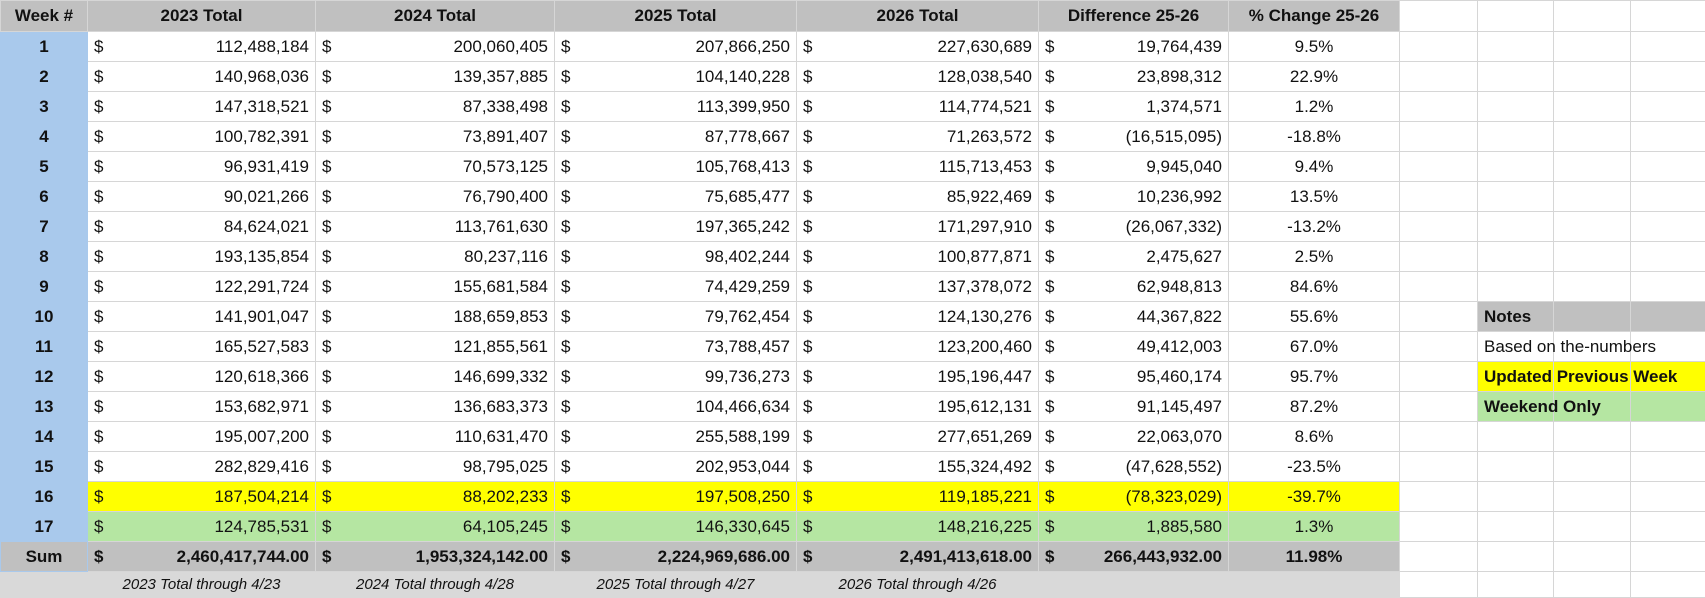 The image size is (1705, 598). I want to click on week-number: 7, so click(44, 227).